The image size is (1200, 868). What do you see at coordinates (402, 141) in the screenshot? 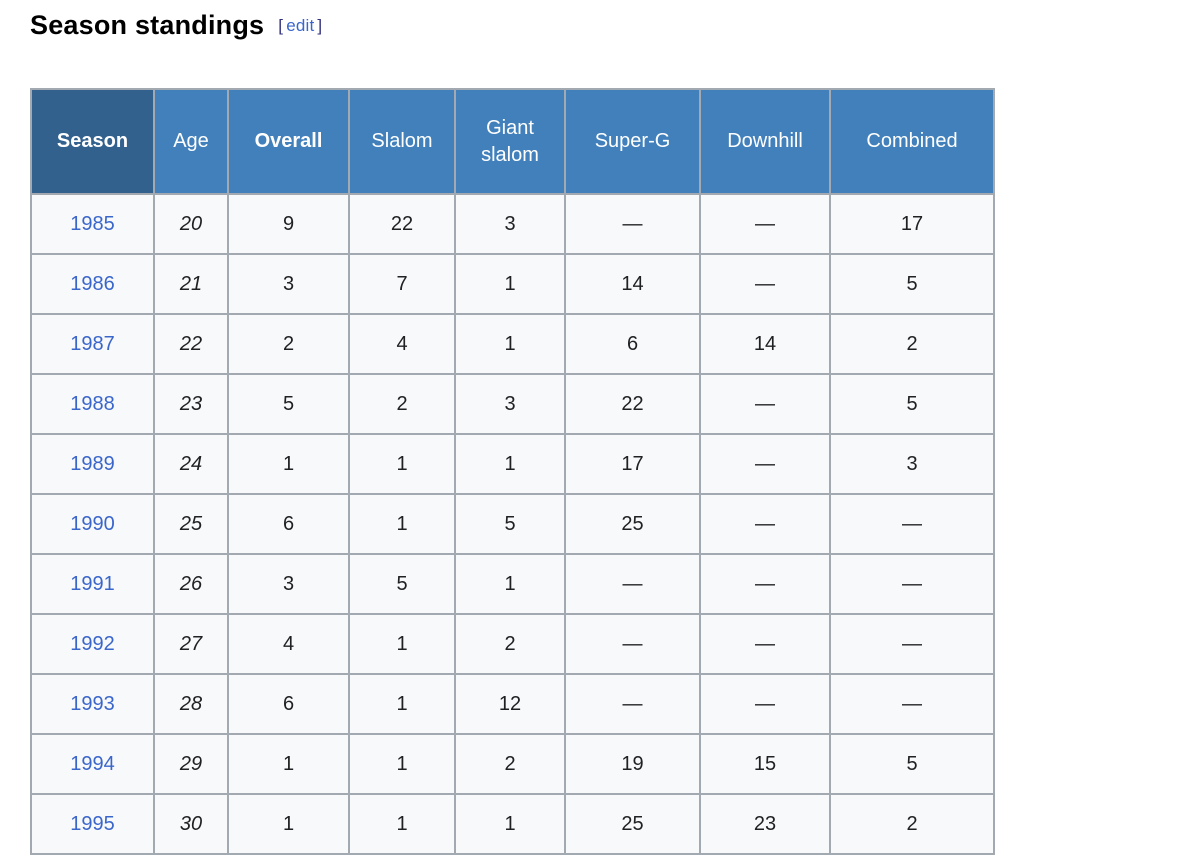
I see `column-header-slalom: Slalom` at bounding box center [402, 141].